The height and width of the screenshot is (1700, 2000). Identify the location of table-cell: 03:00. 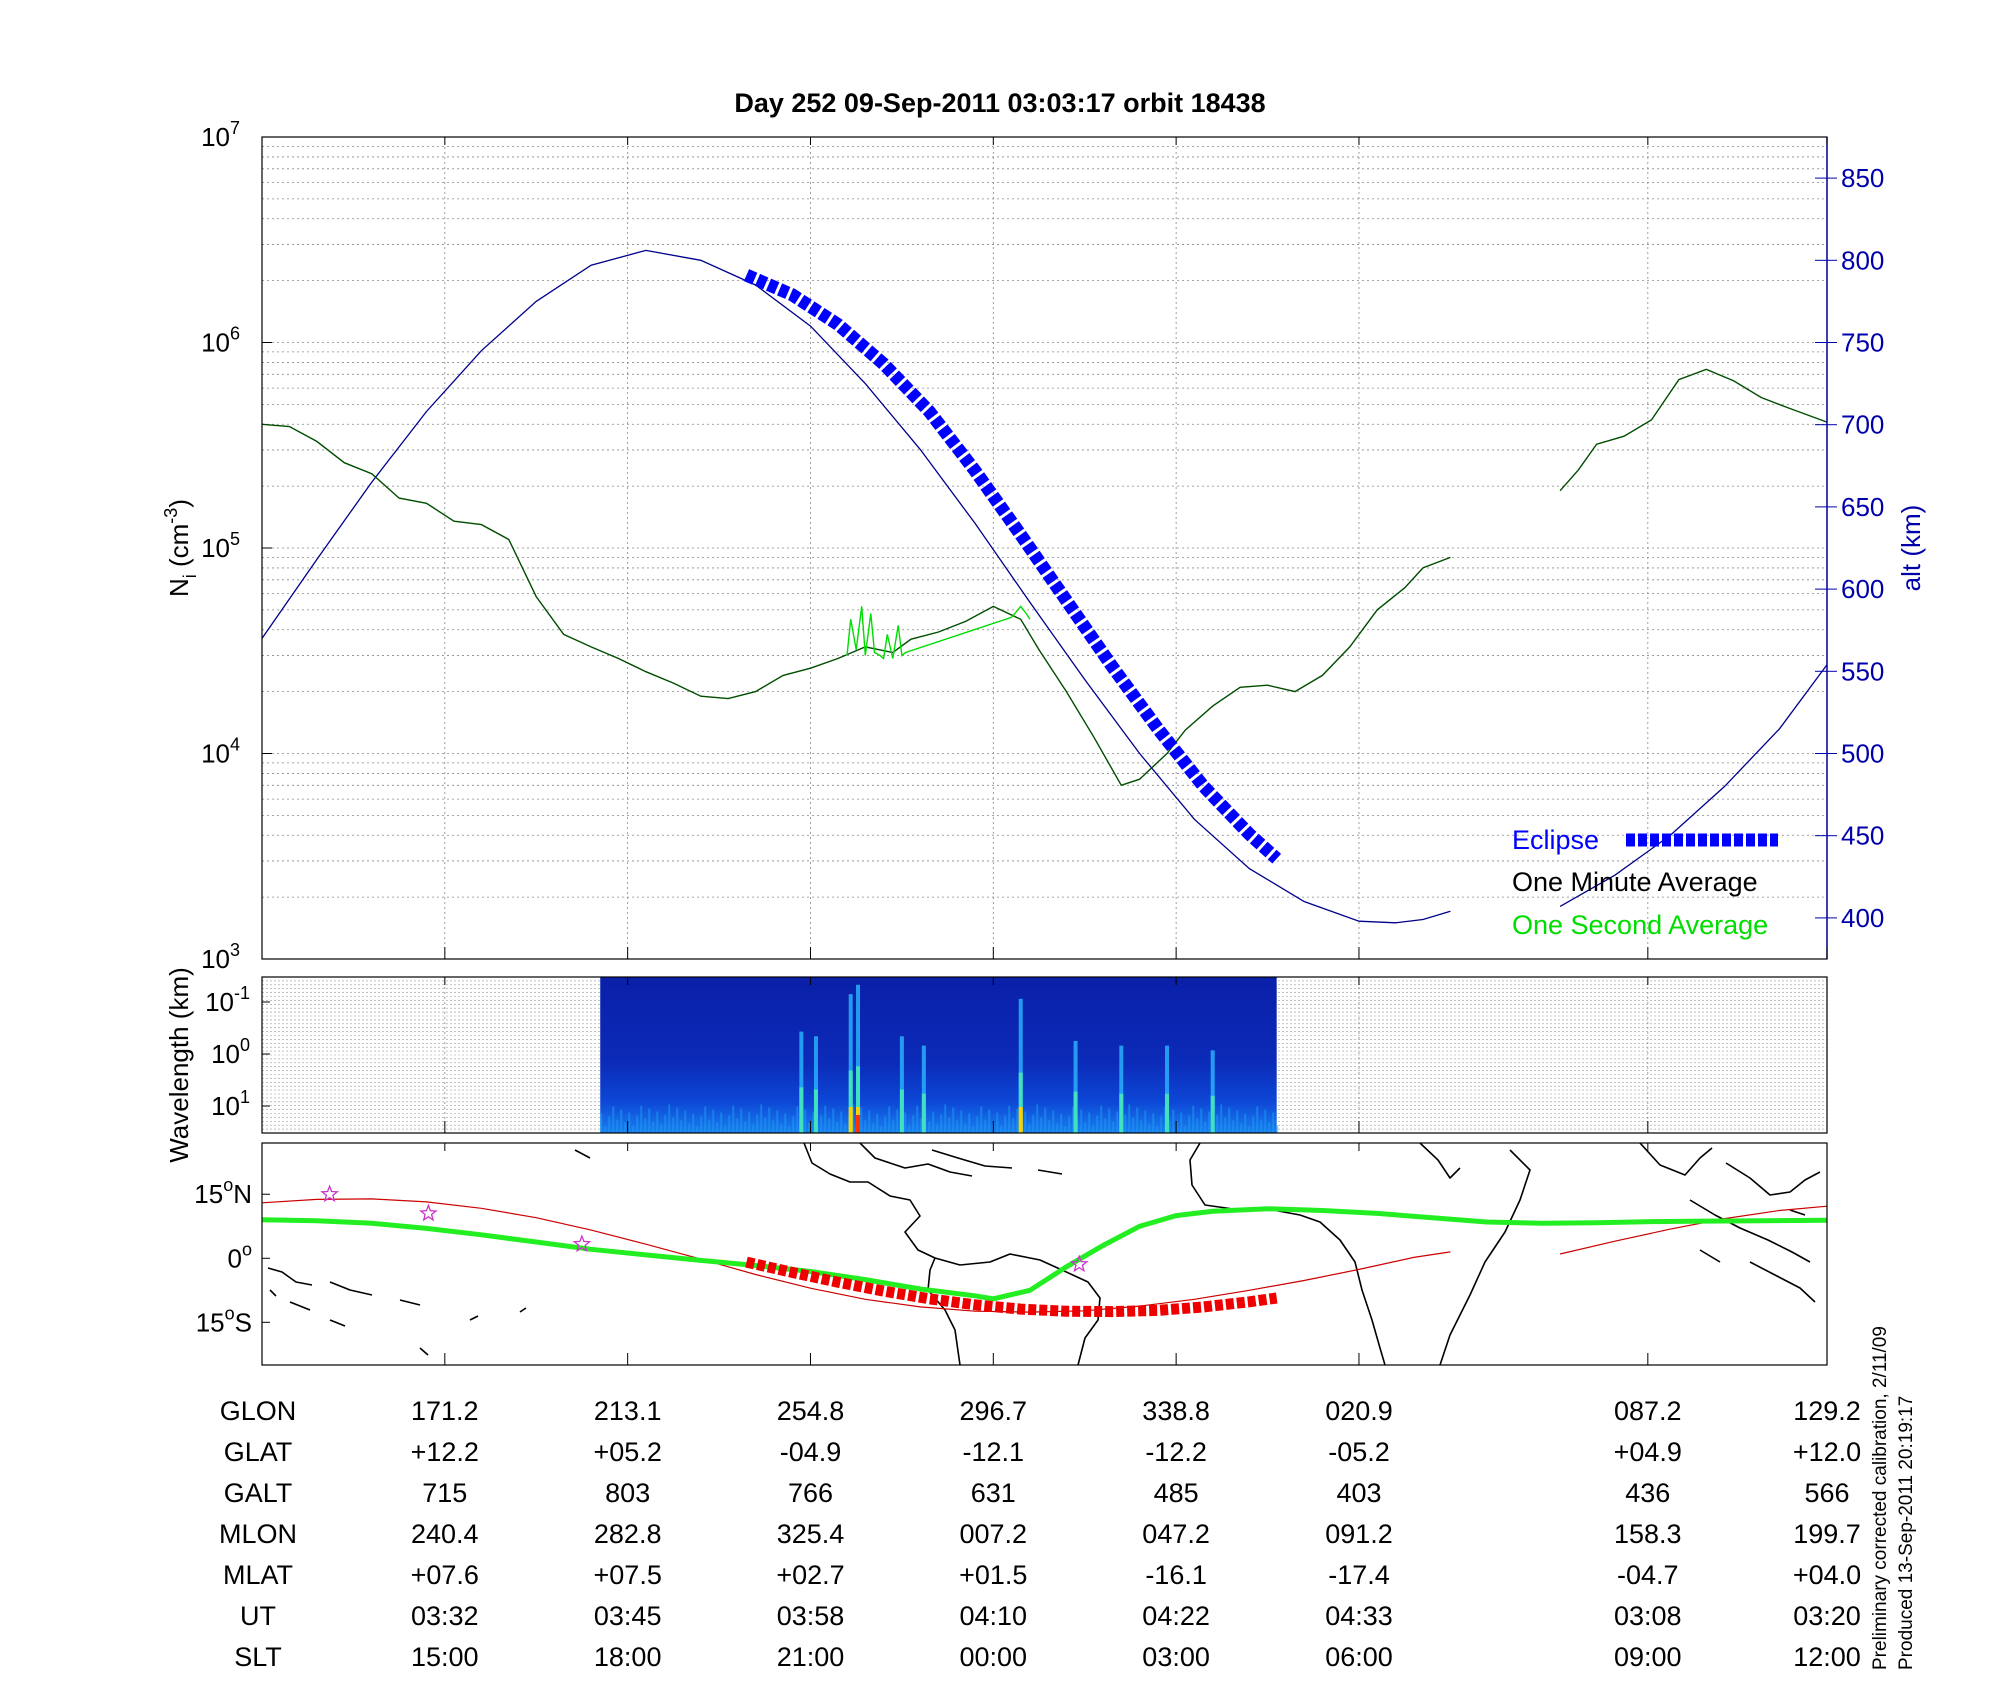
(1176, 1657).